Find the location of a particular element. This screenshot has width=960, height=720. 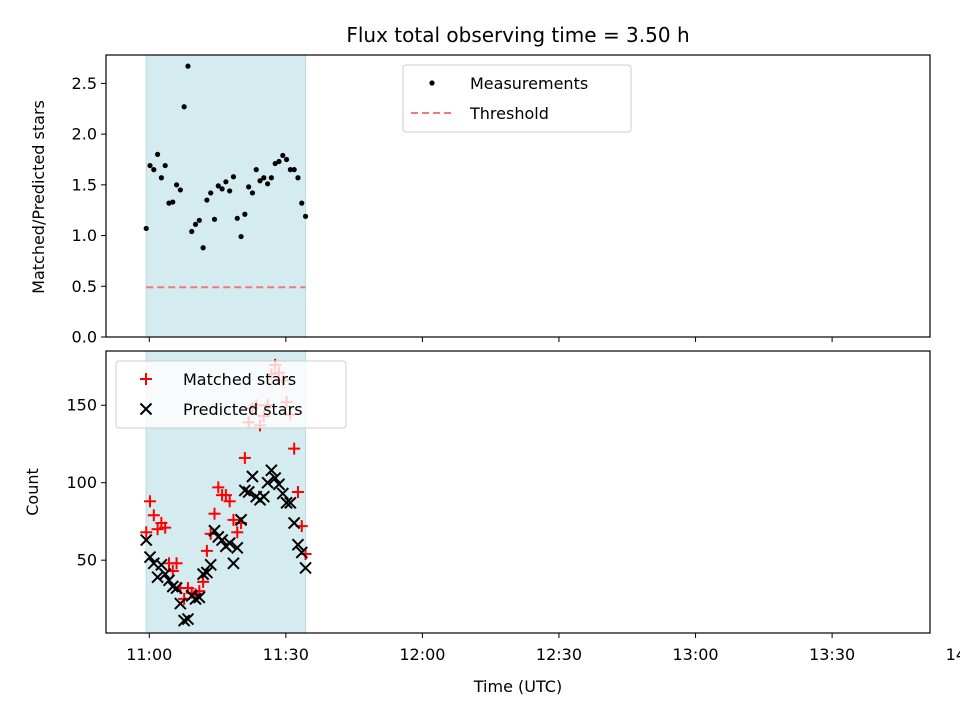

y-tick-label: 2.0 is located at coordinates (84, 134).